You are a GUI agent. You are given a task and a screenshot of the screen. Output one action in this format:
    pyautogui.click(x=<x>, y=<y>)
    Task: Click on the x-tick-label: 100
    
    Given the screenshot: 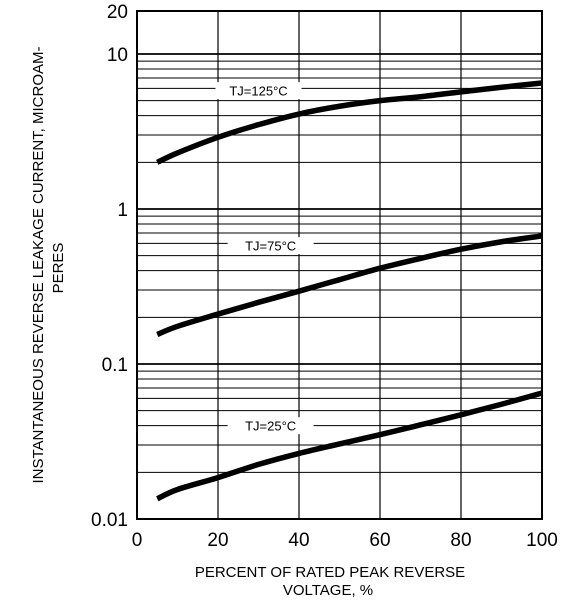 What is the action you would take?
    pyautogui.click(x=542, y=540)
    